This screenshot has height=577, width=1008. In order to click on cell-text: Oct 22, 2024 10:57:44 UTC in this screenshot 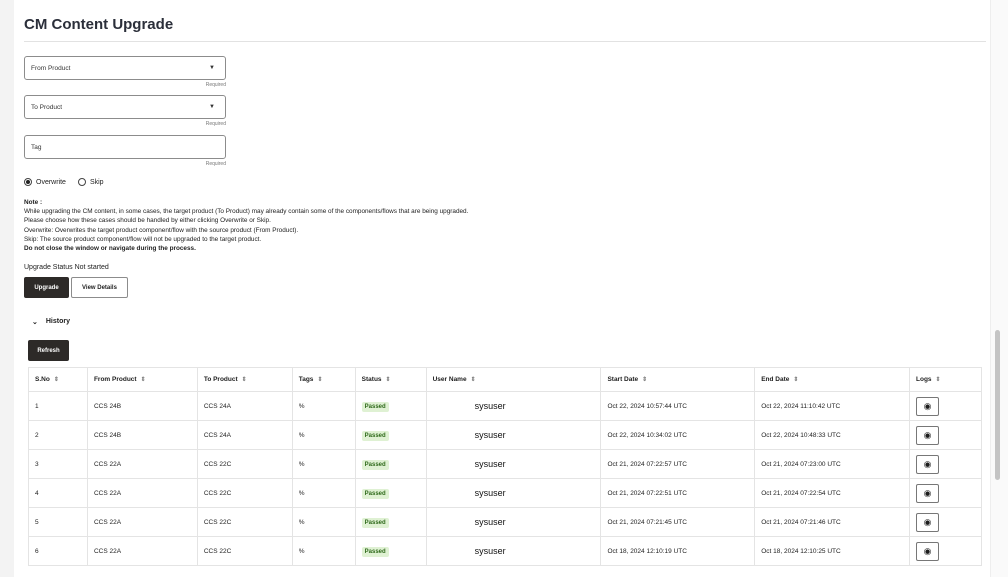, I will do `click(647, 406)`.